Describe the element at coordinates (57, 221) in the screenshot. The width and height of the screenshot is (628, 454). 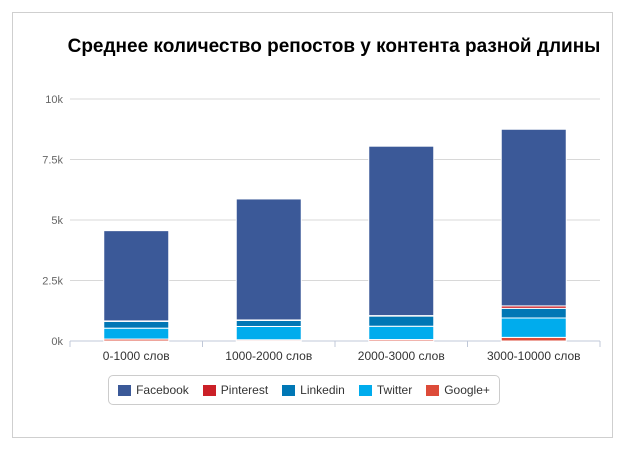
I see `y-tick-label: 5k` at that location.